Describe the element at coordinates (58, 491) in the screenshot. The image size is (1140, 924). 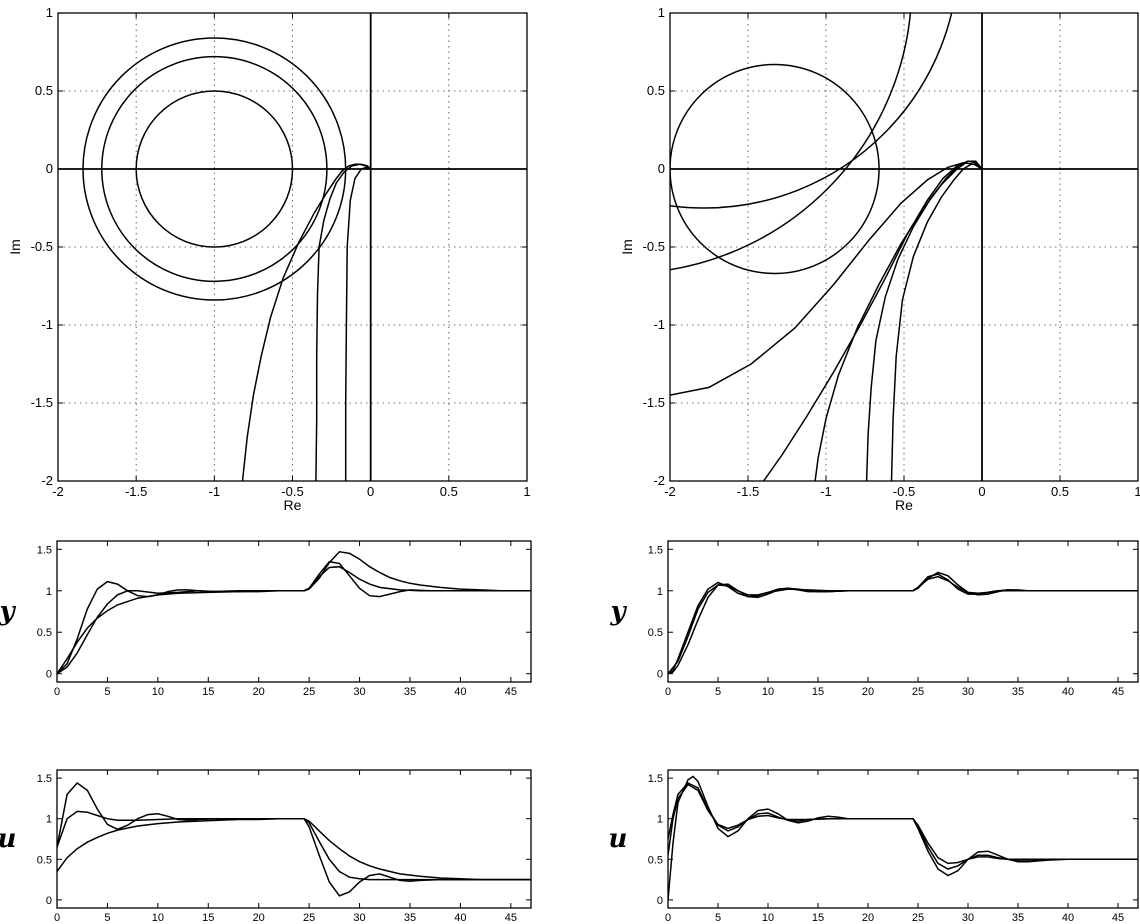
I see `x-tick-label: -2` at that location.